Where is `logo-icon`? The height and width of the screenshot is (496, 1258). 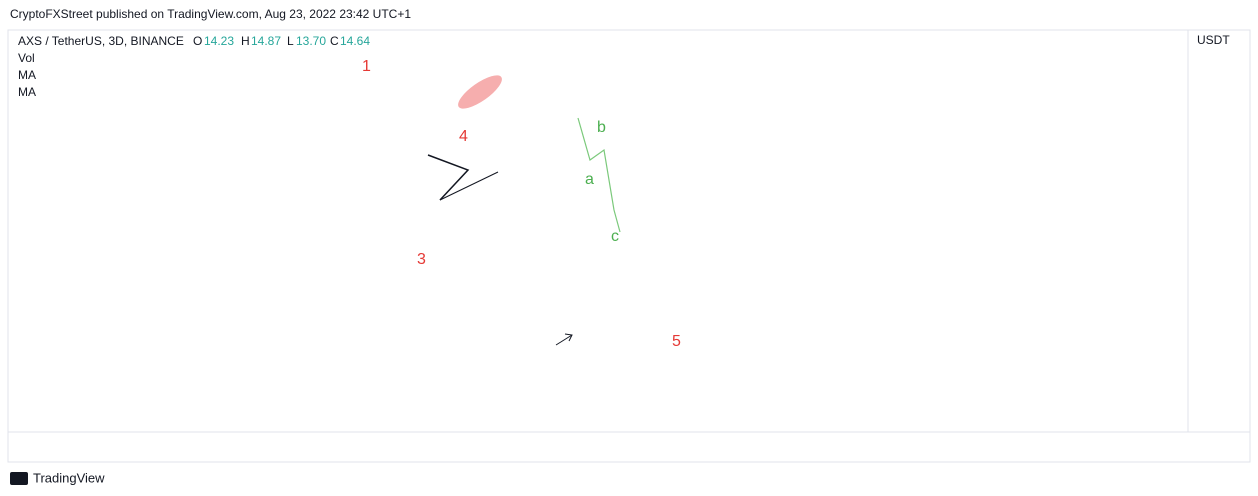
logo-icon is located at coordinates (19, 478).